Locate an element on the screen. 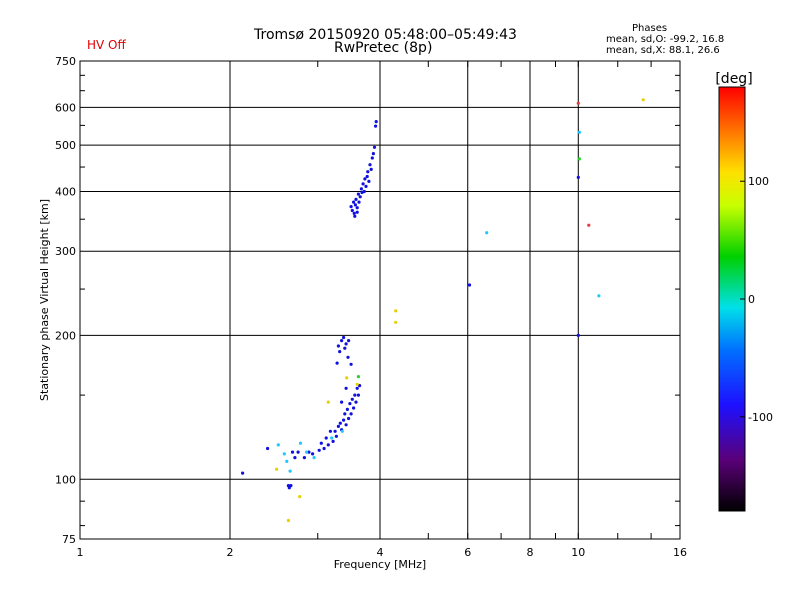  x-axis-label: Frequency [MHz] is located at coordinates (380, 564).